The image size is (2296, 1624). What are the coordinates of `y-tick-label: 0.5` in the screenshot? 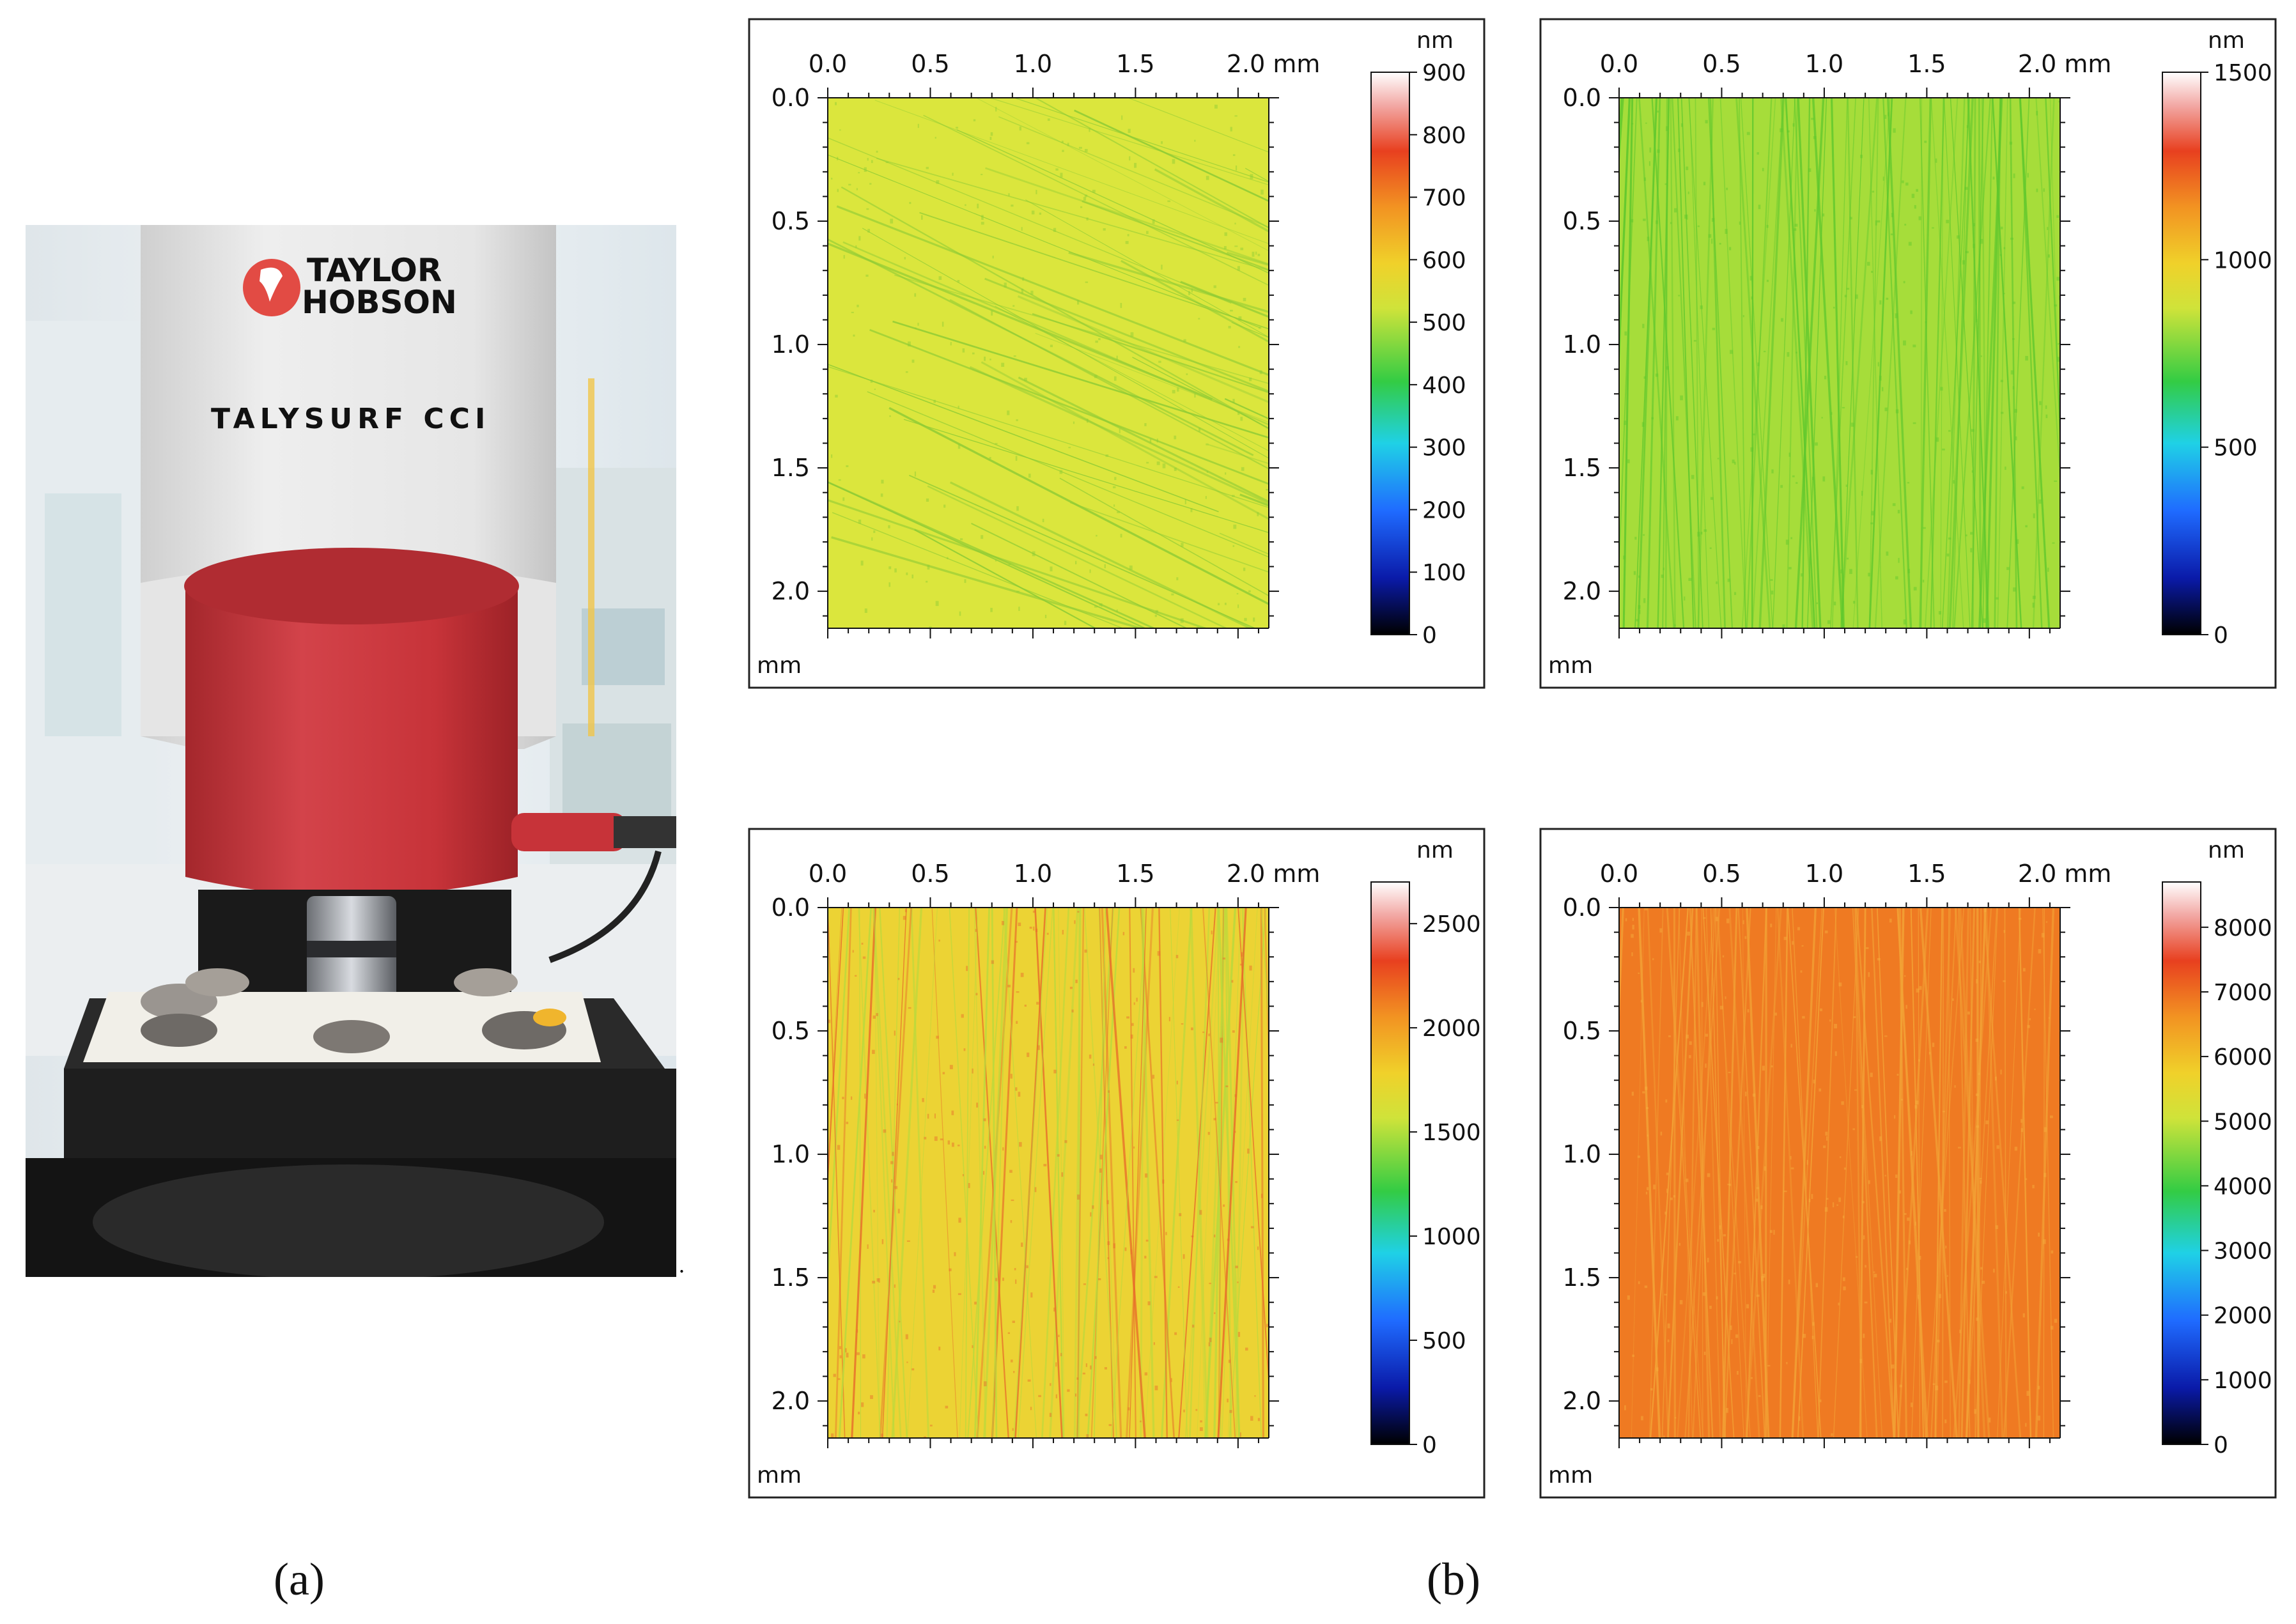 It's located at (791, 1031).